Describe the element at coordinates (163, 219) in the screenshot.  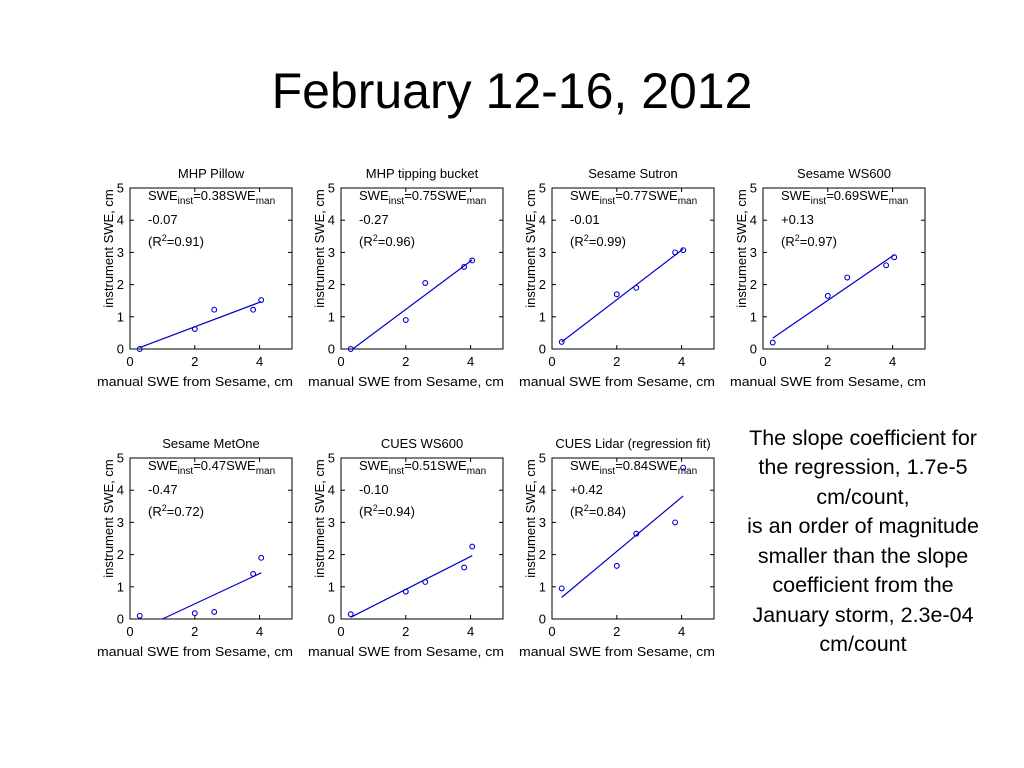
I see `fit-intercept: -0.07` at that location.